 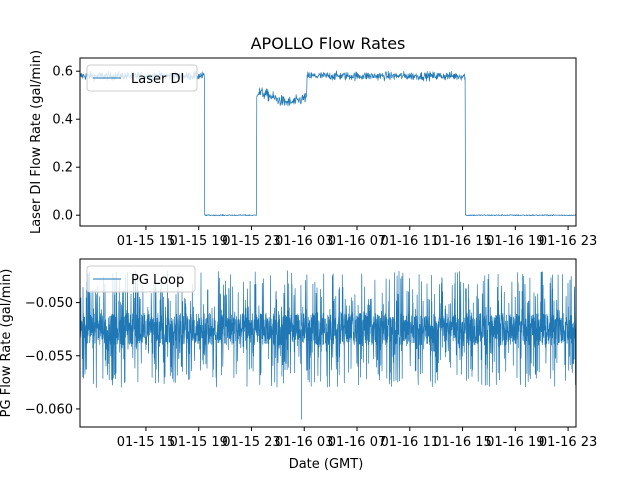 I want to click on pg-loop-legend-label: PG Loop, so click(x=157, y=280).